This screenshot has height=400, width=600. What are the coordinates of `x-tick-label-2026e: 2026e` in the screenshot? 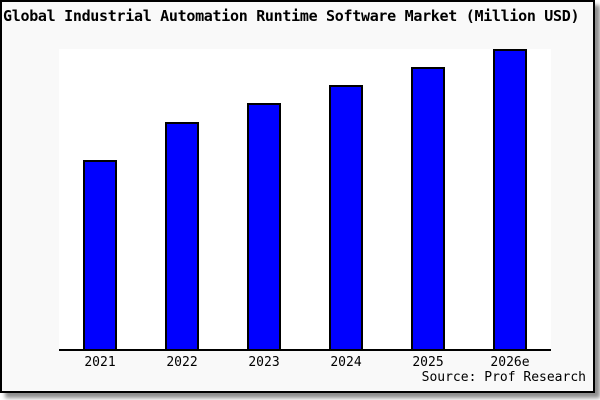 It's located at (510, 362).